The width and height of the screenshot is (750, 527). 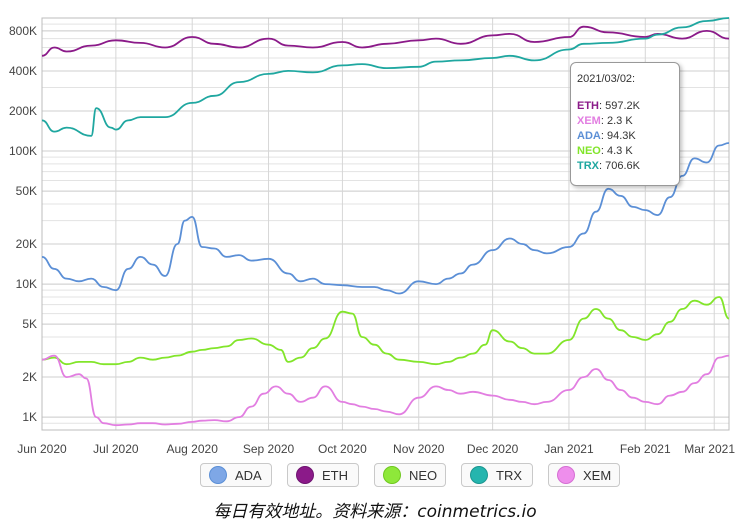 I want to click on x-tick-label: Jun 2020, so click(x=42, y=449).